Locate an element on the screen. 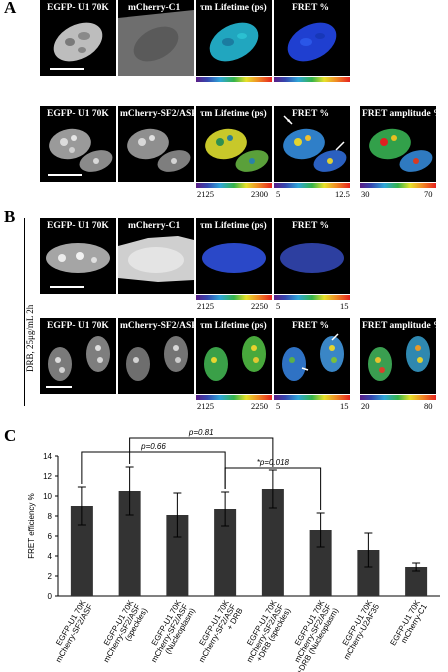 This screenshot has width=448, height=672. a-amp-colorbar is located at coordinates (398, 185).